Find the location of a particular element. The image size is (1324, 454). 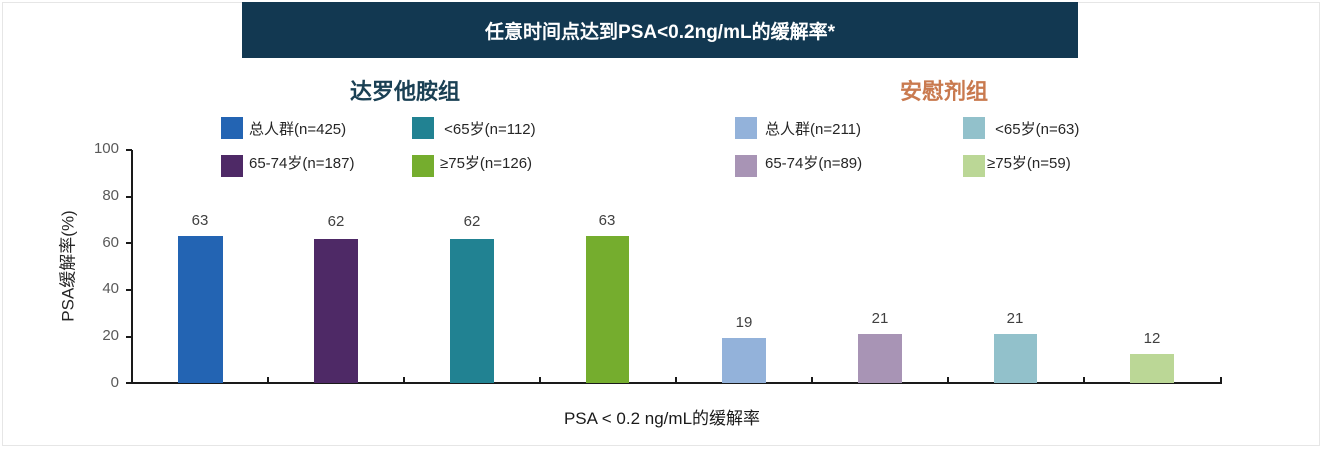

legend-label: 65-74岁(n=187) is located at coordinates (302, 163).